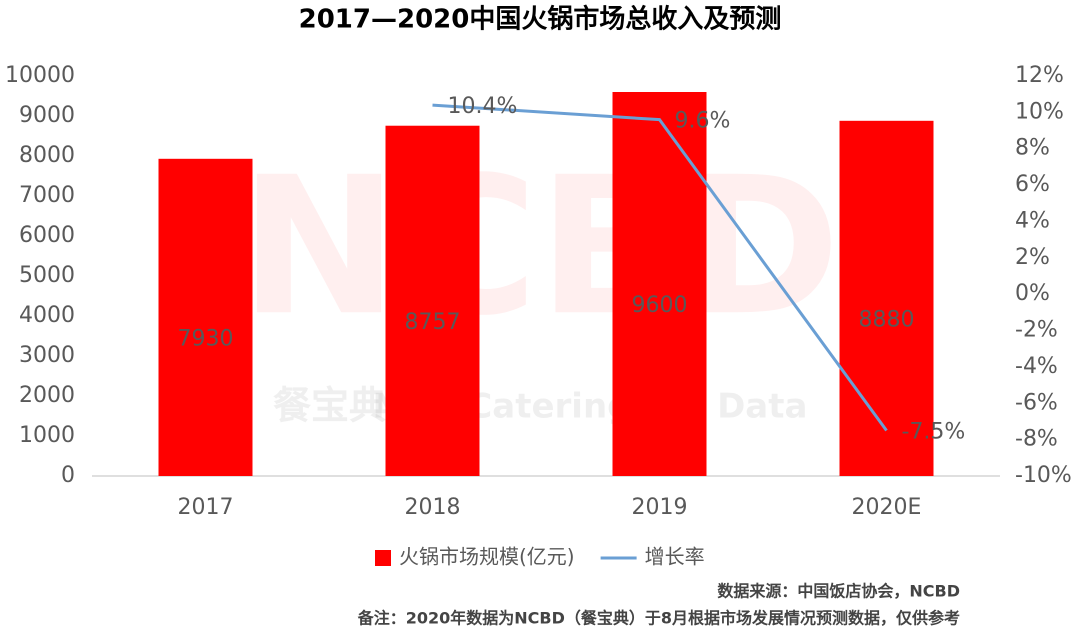  I want to click on y2-tick-label: 0%, so click(1032, 293).